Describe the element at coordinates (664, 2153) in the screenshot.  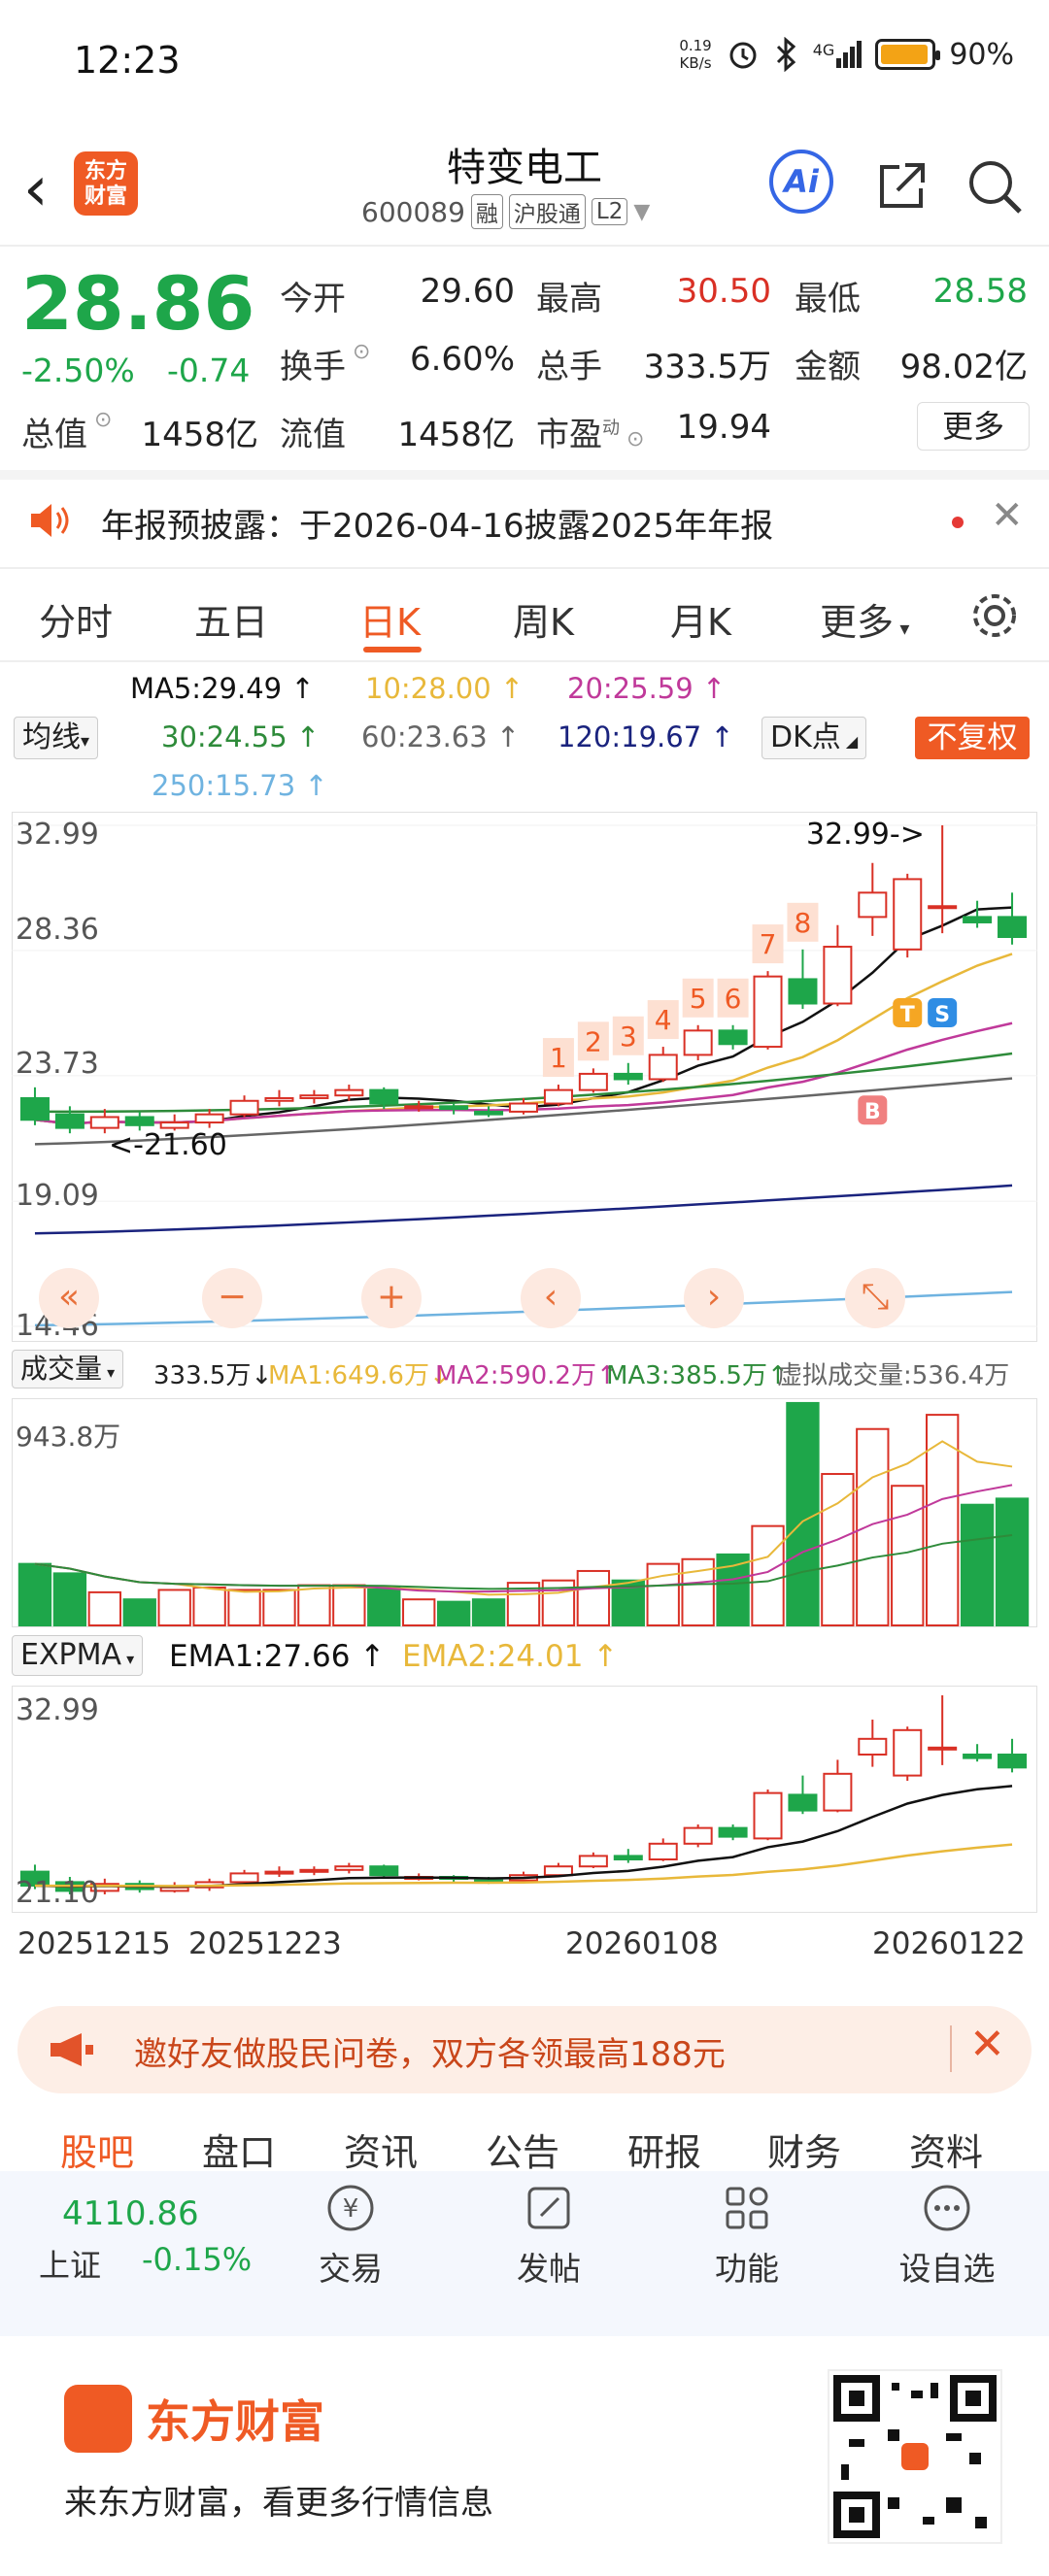
I see `tab-research: 研报` at that location.